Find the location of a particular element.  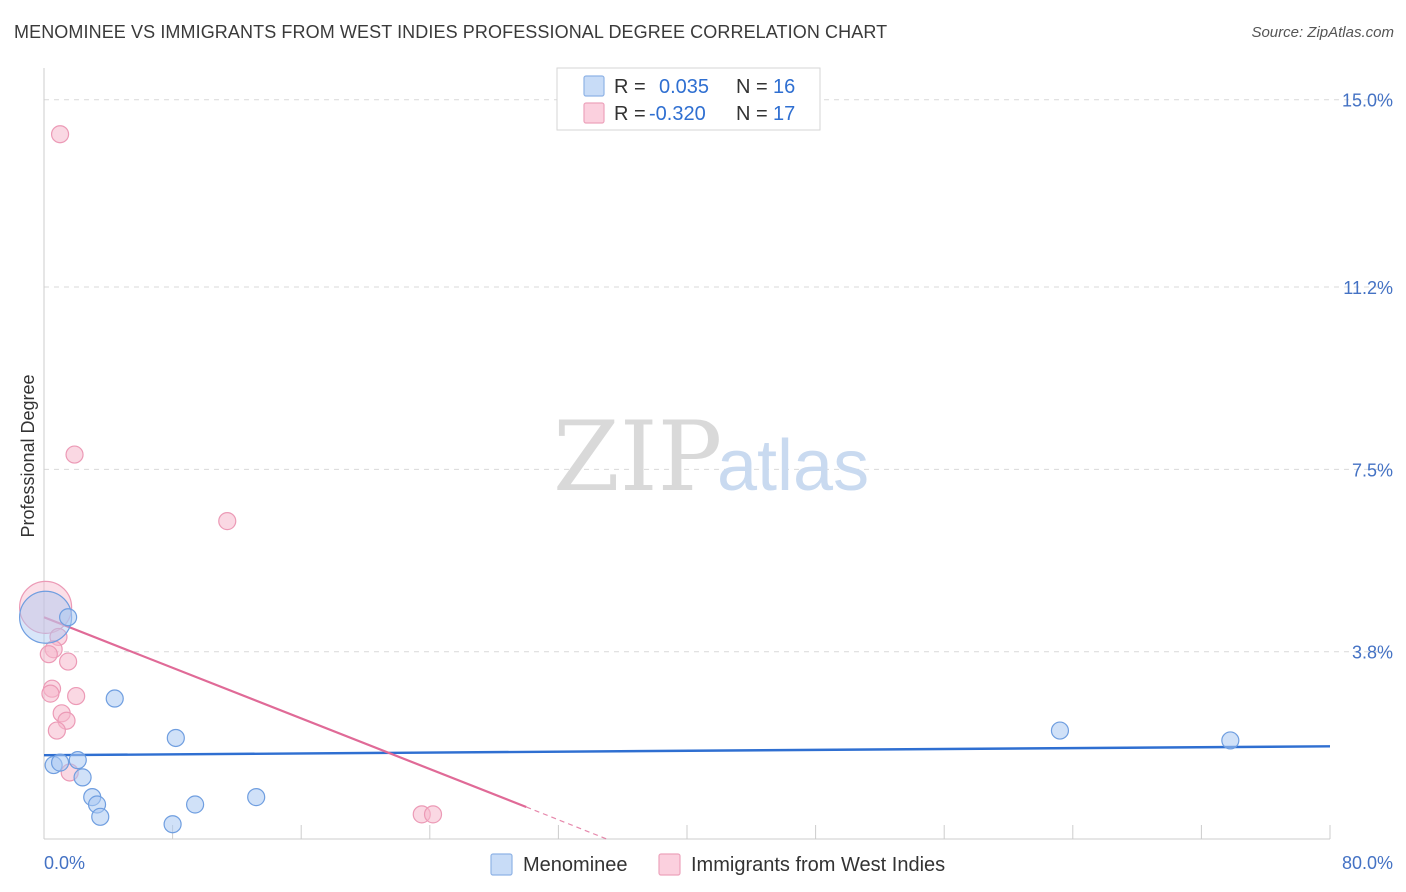

series-label-west-indies: Immigrants from West Indies is located at coordinates (818, 865).